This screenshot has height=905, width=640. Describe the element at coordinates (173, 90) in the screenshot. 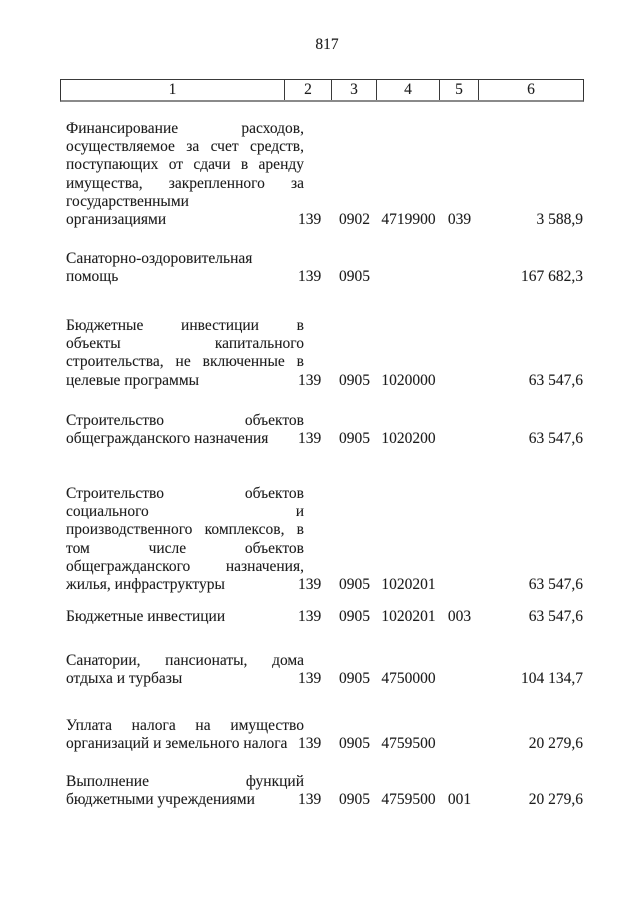

I see `header-cell: 1` at that location.